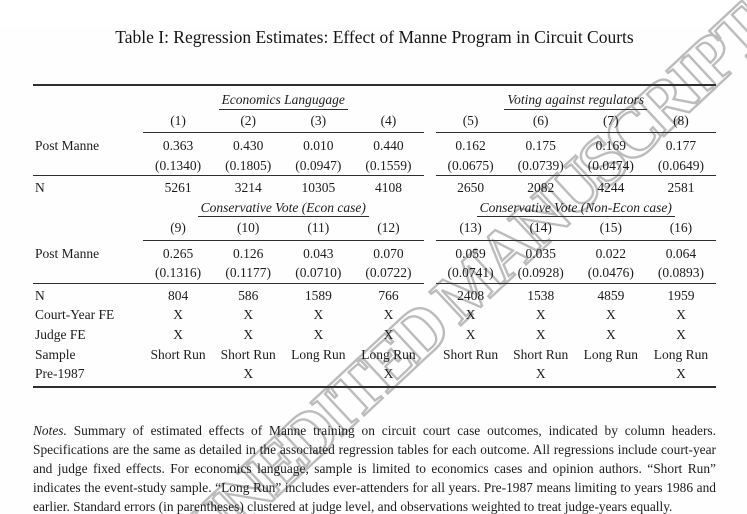  Describe the element at coordinates (318, 146) in the screenshot. I see `coefficient-cell: 0.010` at that location.